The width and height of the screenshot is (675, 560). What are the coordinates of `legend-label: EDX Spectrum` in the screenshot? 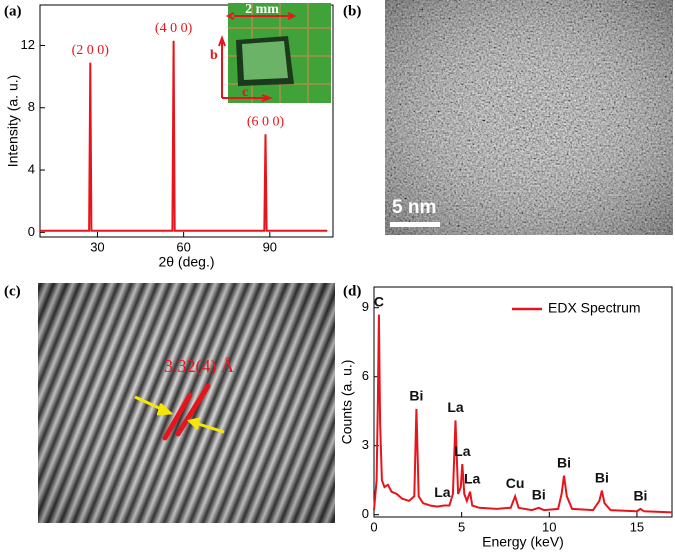 It's located at (594, 308).